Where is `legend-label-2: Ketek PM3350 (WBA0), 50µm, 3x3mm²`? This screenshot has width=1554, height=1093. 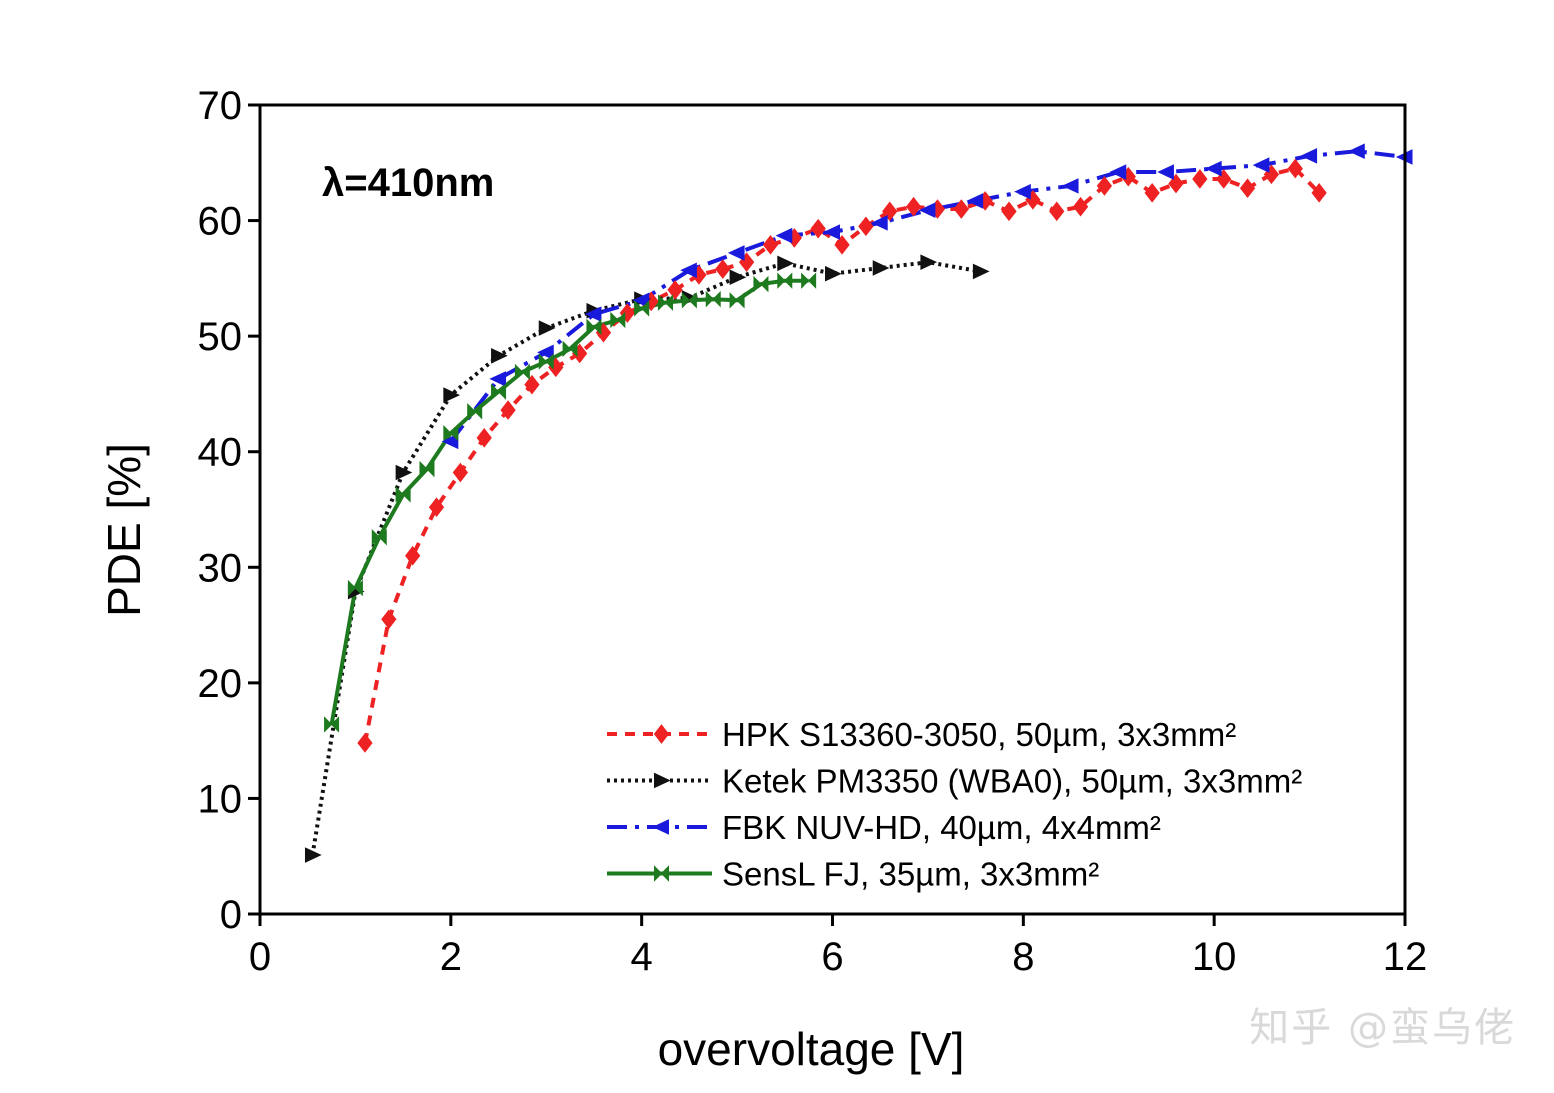
legend-label-2: Ketek PM3350 (WBA0), 50µm, 3x3mm² is located at coordinates (1012, 781).